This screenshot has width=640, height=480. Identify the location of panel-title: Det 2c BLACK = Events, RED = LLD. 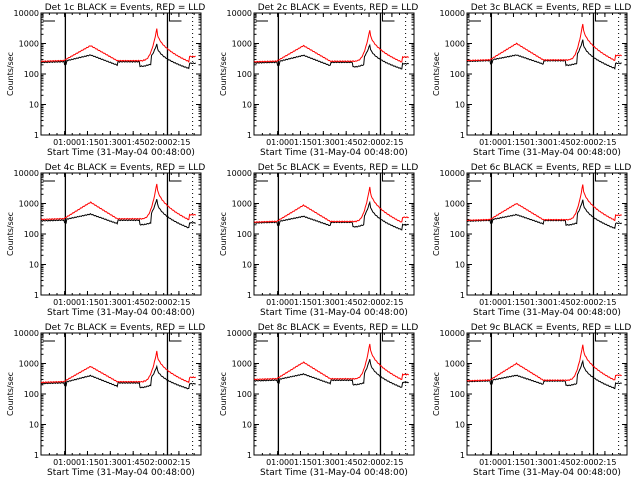
(338, 8).